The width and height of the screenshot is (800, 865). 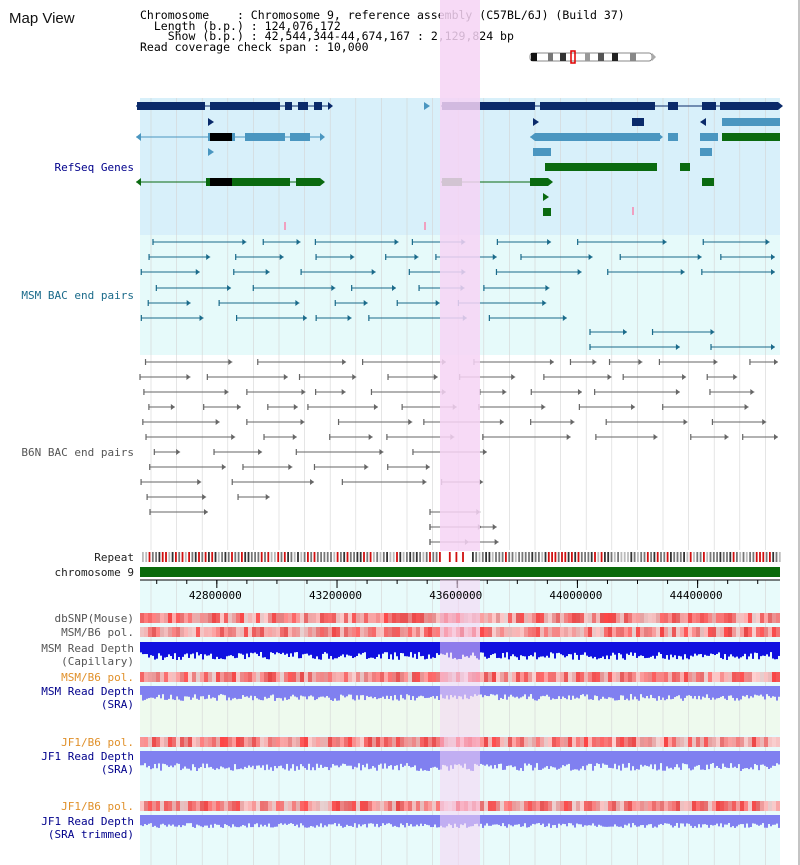 What do you see at coordinates (77, 295) in the screenshot?
I see `track-label-msm-bac: MSM BAC end pairs` at bounding box center [77, 295].